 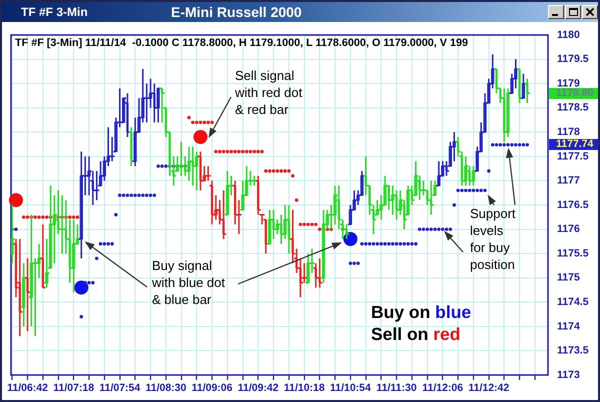 What do you see at coordinates (304, 388) in the screenshot?
I see `x-tick-label: 11/10:18` at bounding box center [304, 388].